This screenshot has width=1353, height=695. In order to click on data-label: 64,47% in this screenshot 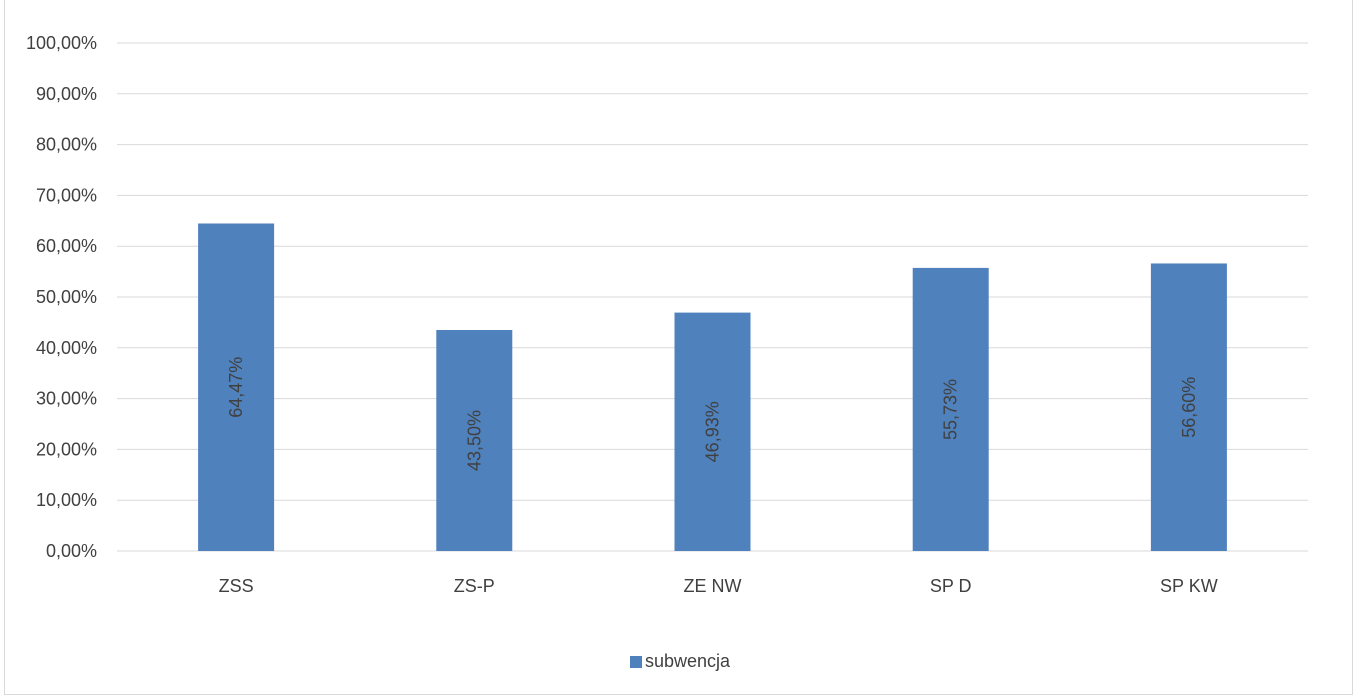, I will do `click(236, 387)`.